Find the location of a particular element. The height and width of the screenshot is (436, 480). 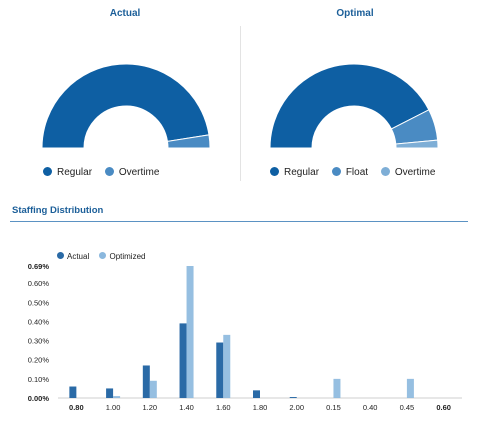

panel-divider is located at coordinates (240, 103).